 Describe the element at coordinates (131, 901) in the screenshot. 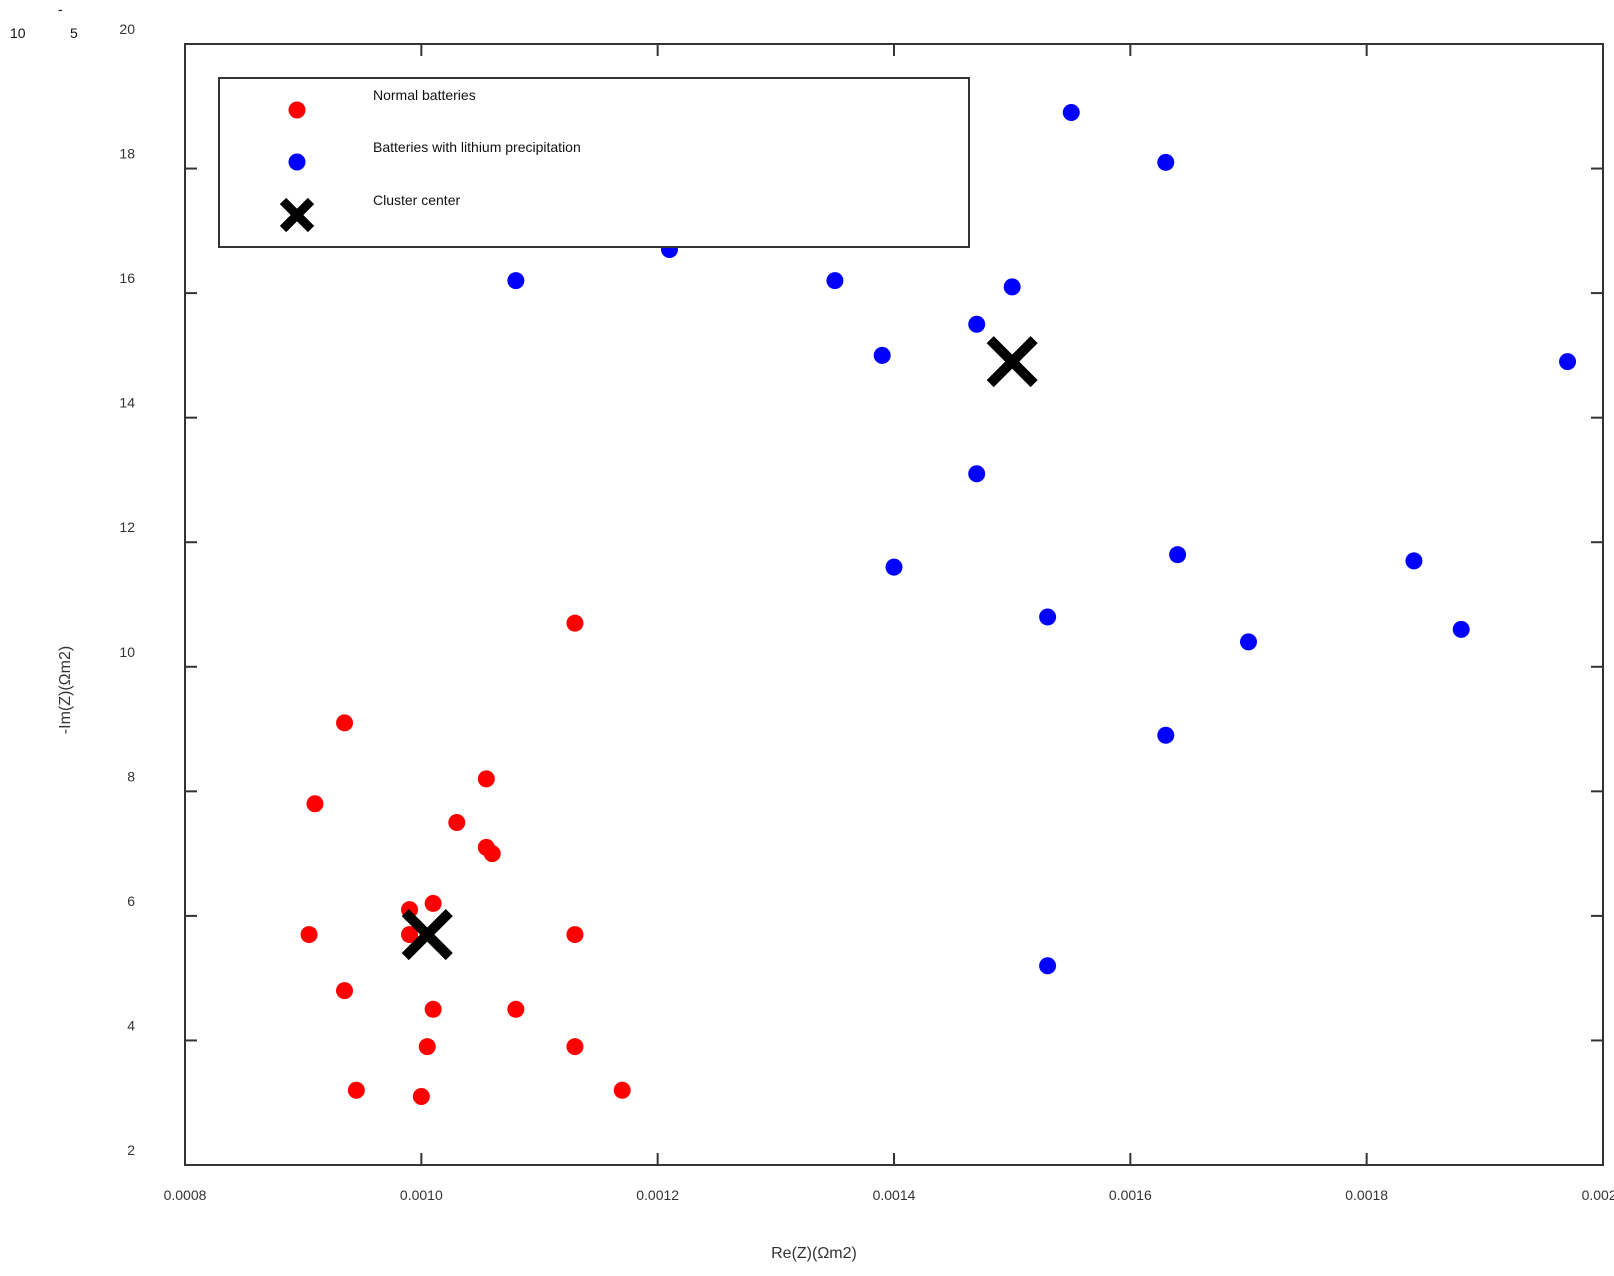

I see `y-tick-label: 6` at that location.